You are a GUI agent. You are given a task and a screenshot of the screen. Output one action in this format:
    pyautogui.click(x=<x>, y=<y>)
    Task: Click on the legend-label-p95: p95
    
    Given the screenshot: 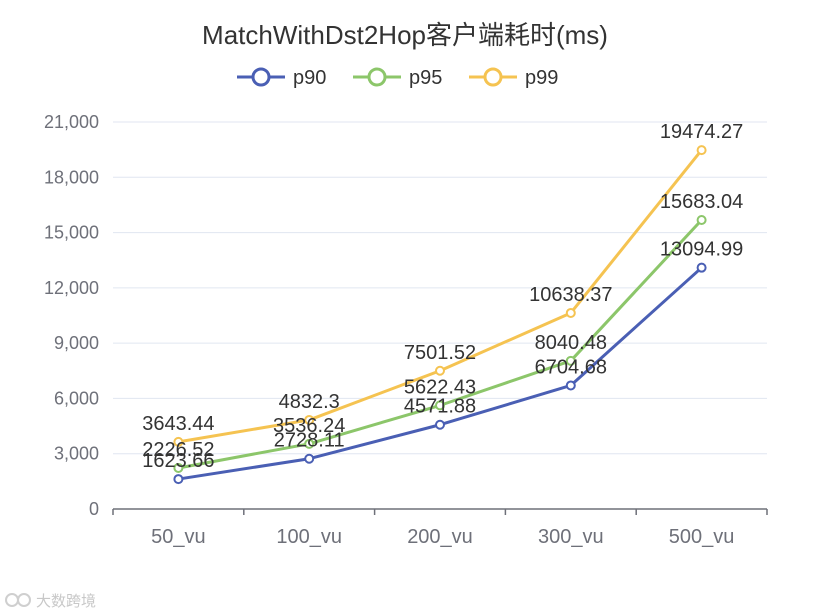 What is the action you would take?
    pyautogui.click(x=425, y=78)
    